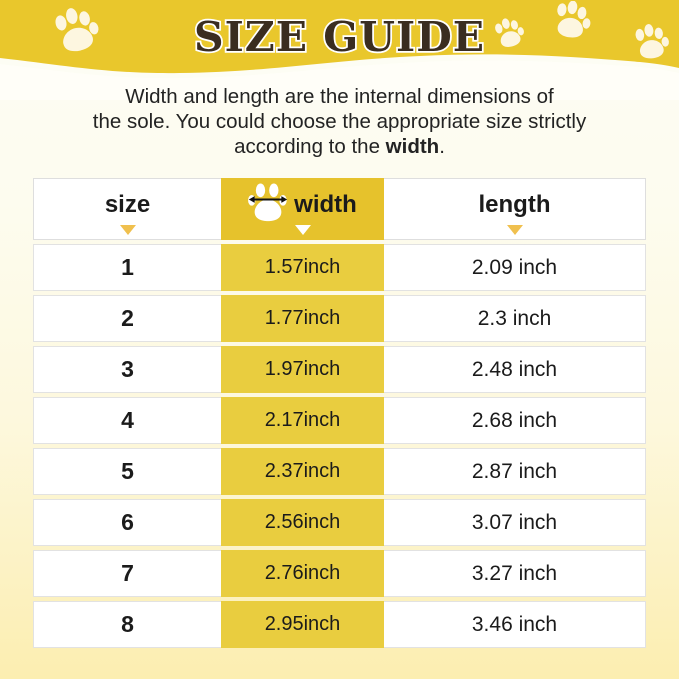 The width and height of the screenshot is (679, 679). What do you see at coordinates (127, 204) in the screenshot?
I see `column-header-size-label: size` at bounding box center [127, 204].